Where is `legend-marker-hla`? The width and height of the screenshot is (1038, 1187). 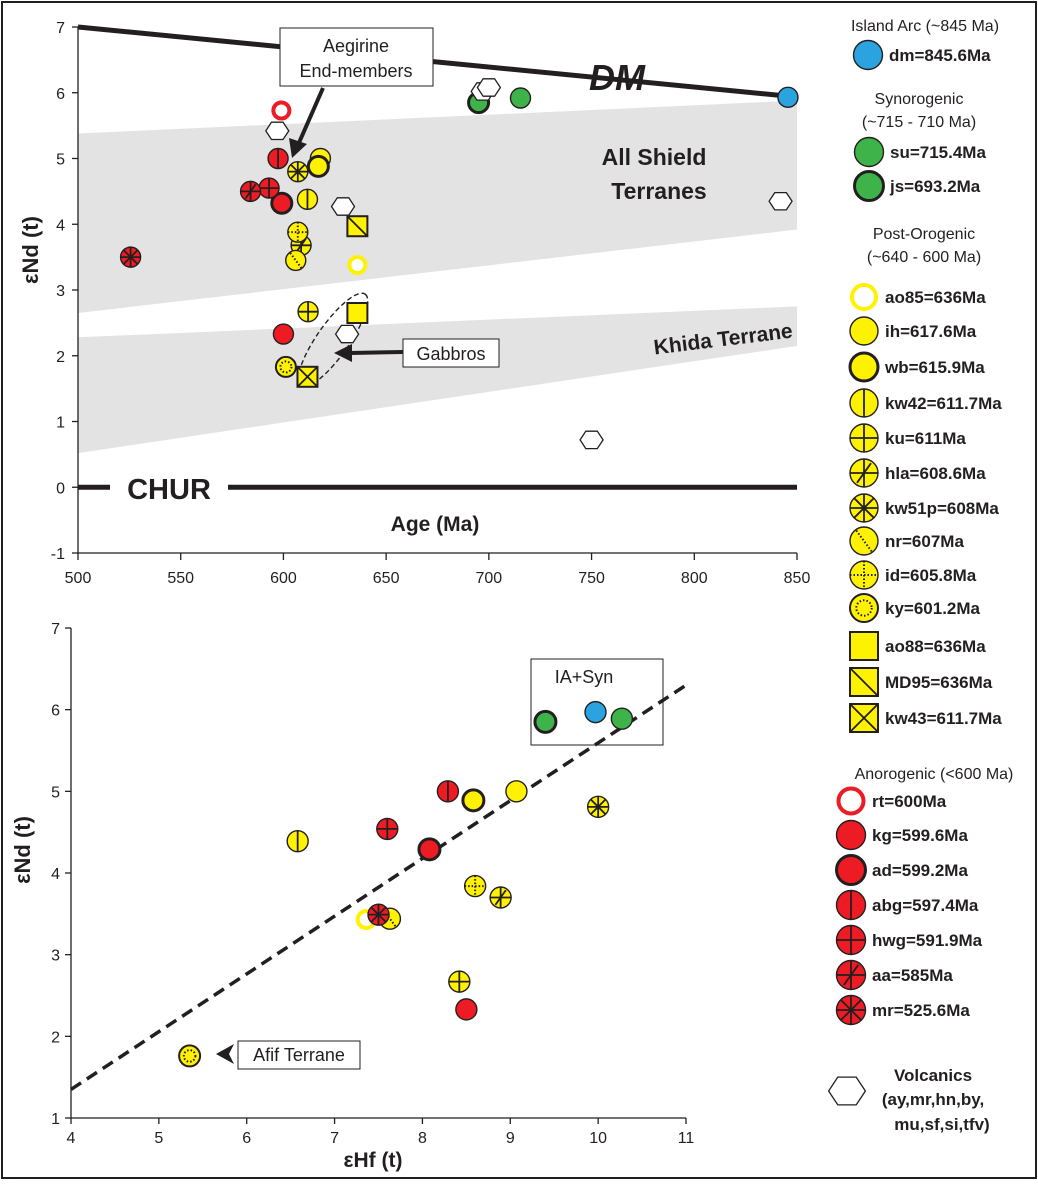
legend-marker-hla is located at coordinates (864, 473).